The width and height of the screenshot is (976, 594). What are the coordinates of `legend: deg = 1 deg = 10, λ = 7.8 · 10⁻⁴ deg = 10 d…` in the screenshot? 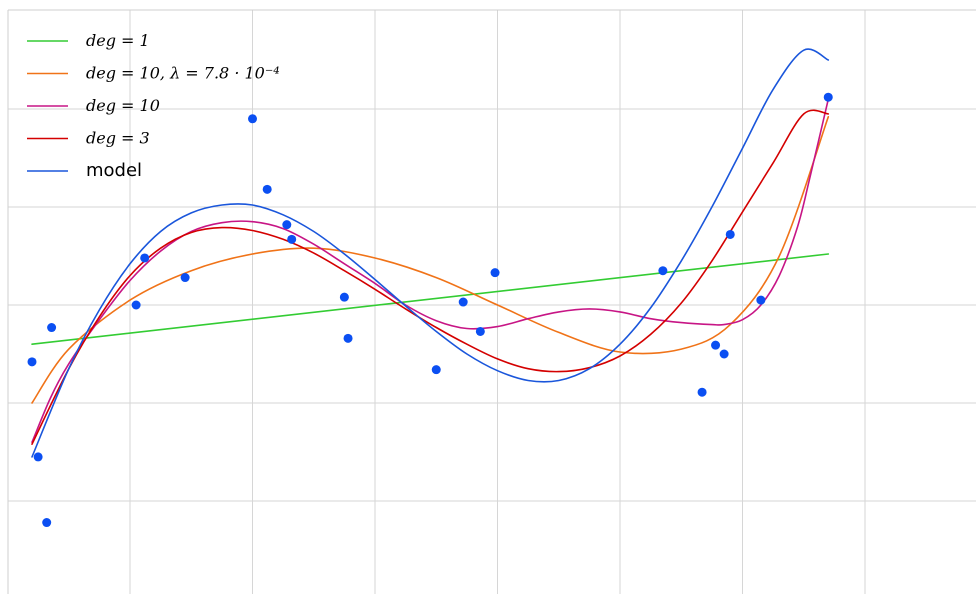 It's located at (153, 106).